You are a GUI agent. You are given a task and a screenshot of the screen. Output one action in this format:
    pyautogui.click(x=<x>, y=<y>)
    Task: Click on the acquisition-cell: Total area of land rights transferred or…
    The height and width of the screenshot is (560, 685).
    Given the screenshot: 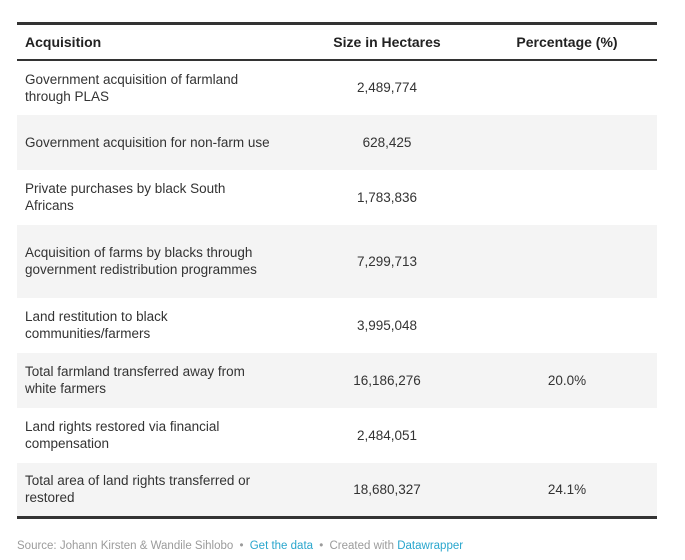 What is the action you would take?
    pyautogui.click(x=138, y=489)
    